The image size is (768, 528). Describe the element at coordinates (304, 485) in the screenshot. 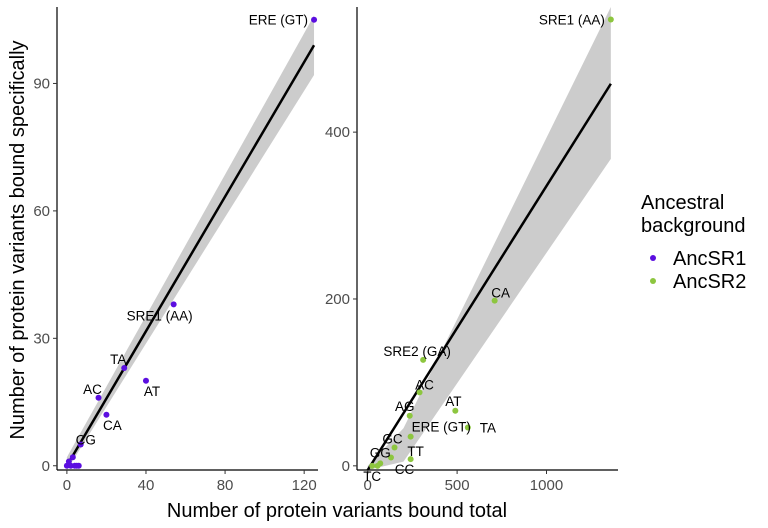

I see `x-tick-label: 120` at that location.